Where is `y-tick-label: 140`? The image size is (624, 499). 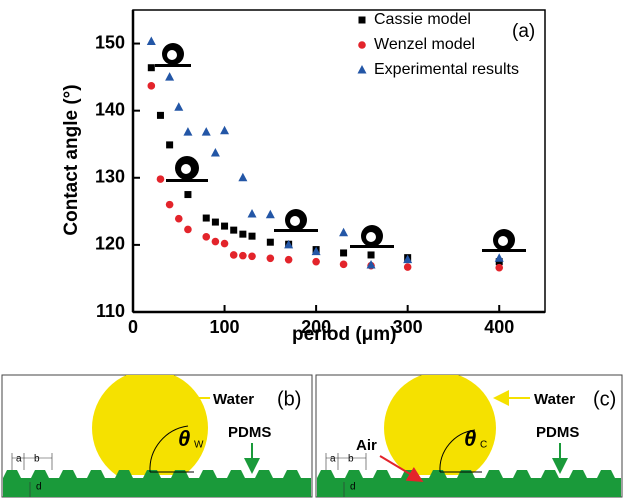 y-tick-label: 140 is located at coordinates (110, 109).